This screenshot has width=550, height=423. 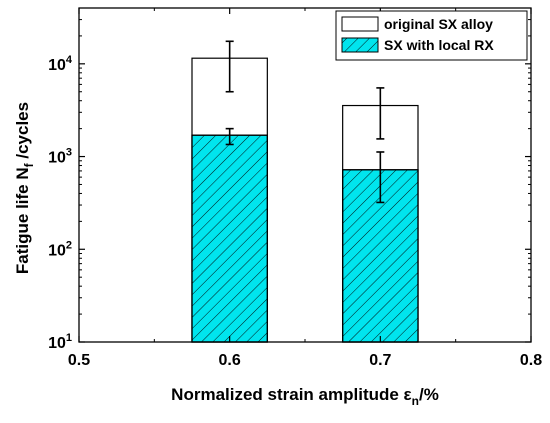 I want to click on error-bars-layer, so click(x=305, y=122).